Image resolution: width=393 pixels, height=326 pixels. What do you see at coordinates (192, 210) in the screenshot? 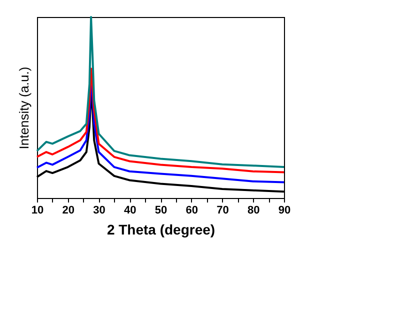
I see `x-tick-label: 60` at bounding box center [192, 210].